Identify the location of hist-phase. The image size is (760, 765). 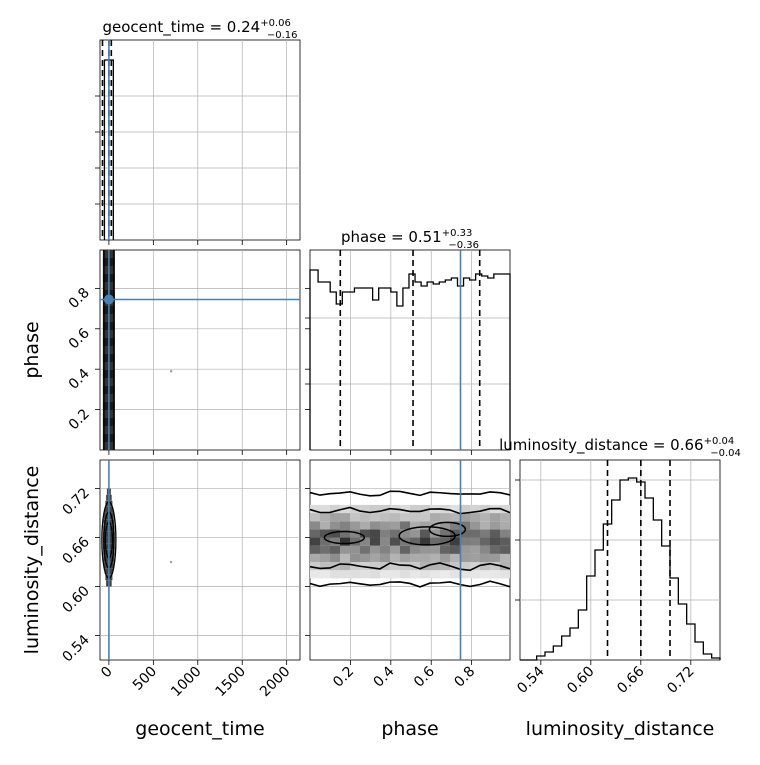
(410, 359).